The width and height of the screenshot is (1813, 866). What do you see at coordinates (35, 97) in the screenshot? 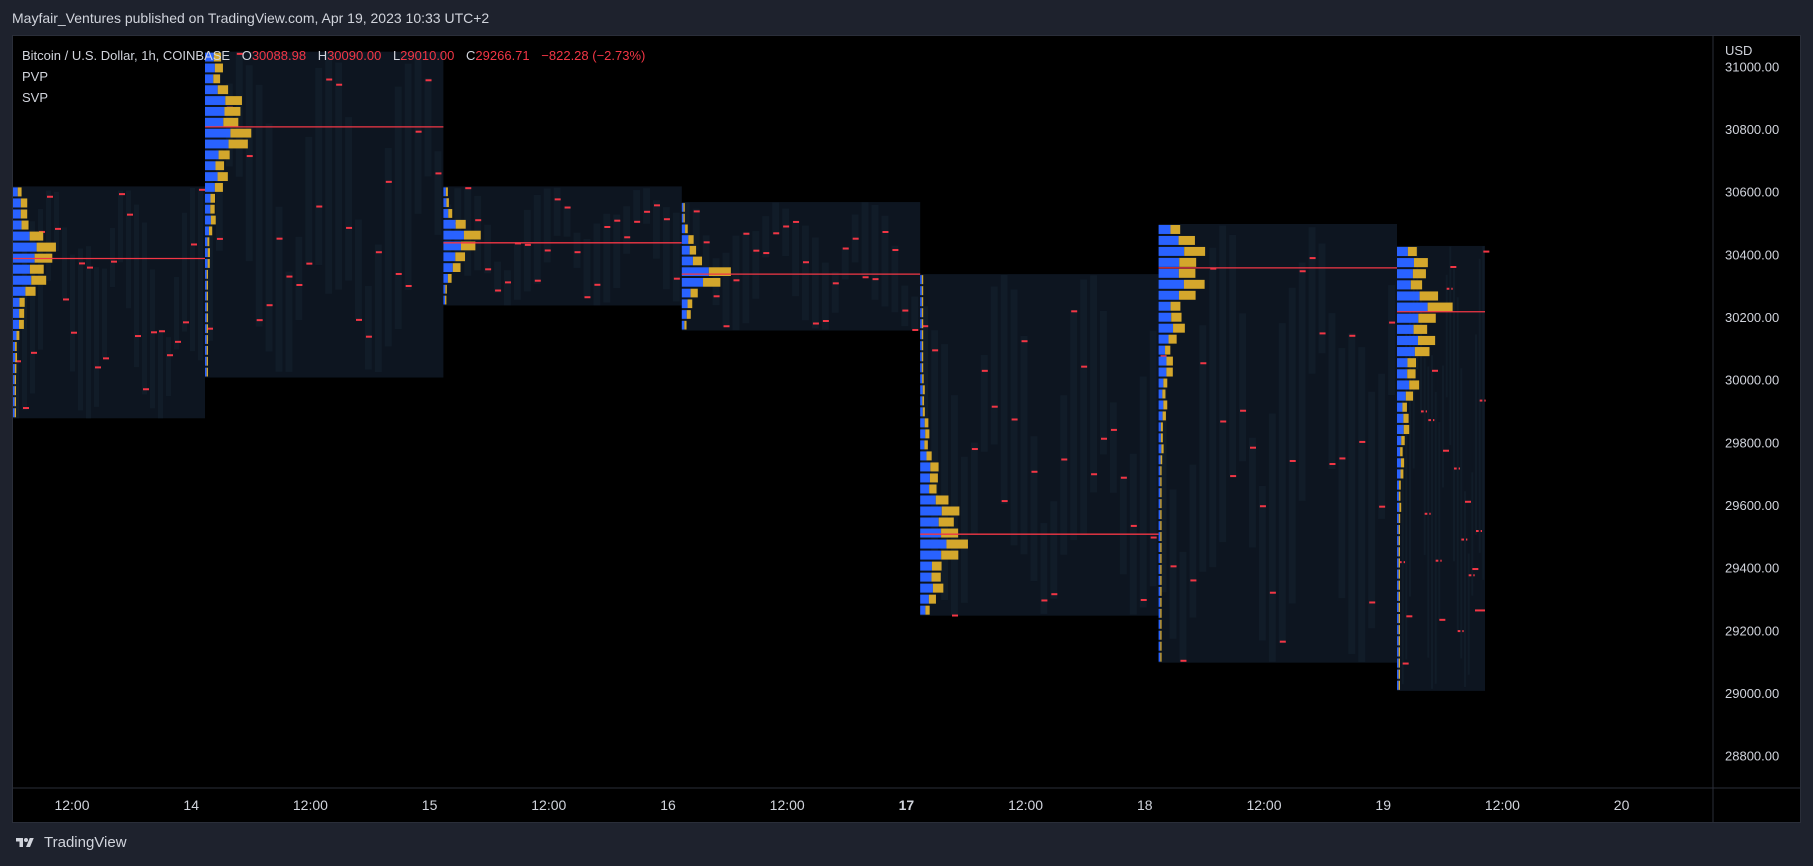
I see `indicator-svp: SVP` at bounding box center [35, 97].